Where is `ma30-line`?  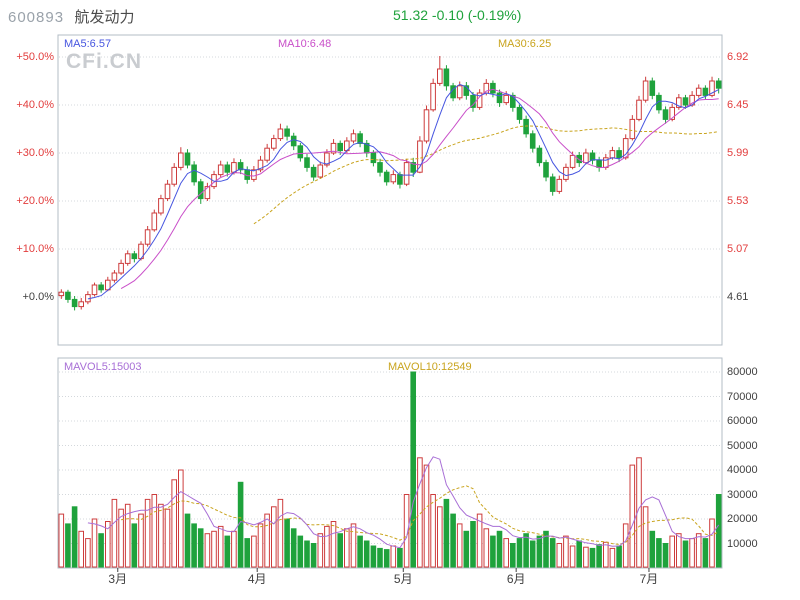
ma30-line is located at coordinates (486, 175).